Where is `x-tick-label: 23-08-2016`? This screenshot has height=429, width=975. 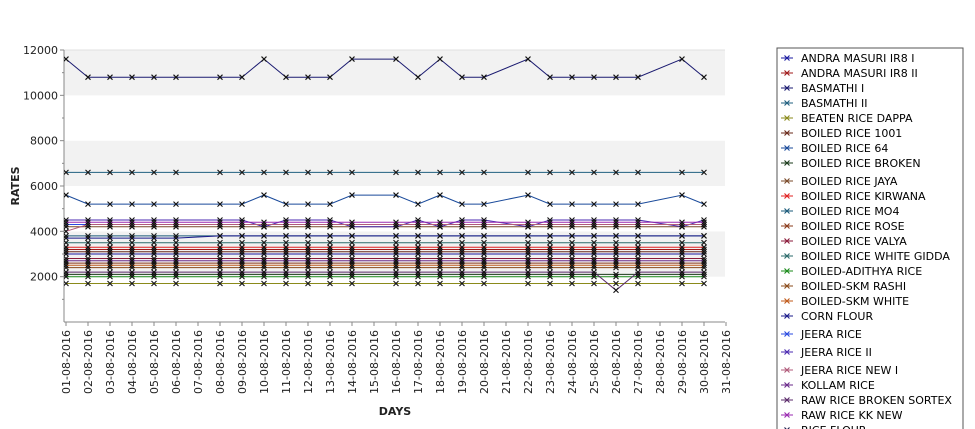 x-tick-label: 23-08-2016 is located at coordinates (550, 362).